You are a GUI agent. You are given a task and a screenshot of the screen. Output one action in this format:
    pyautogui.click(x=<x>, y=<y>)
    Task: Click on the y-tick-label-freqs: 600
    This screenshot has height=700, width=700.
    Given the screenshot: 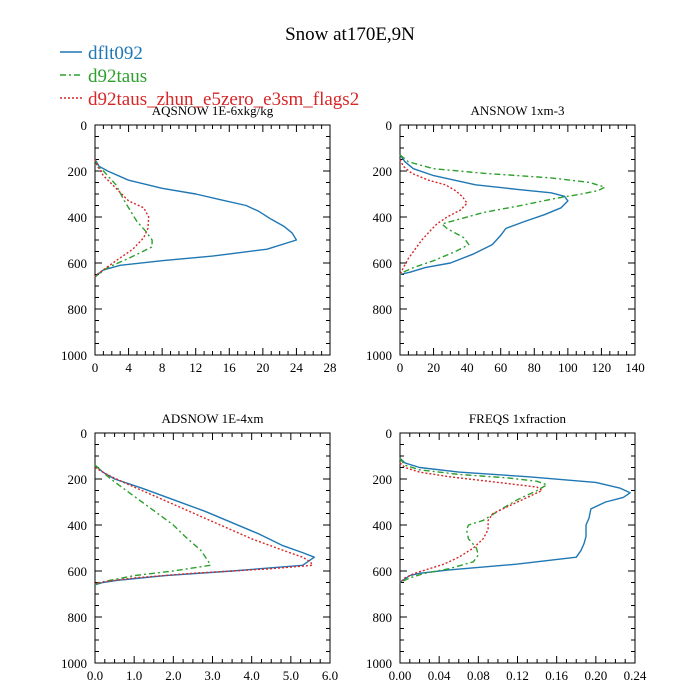 What is the action you would take?
    pyautogui.click(x=383, y=571)
    